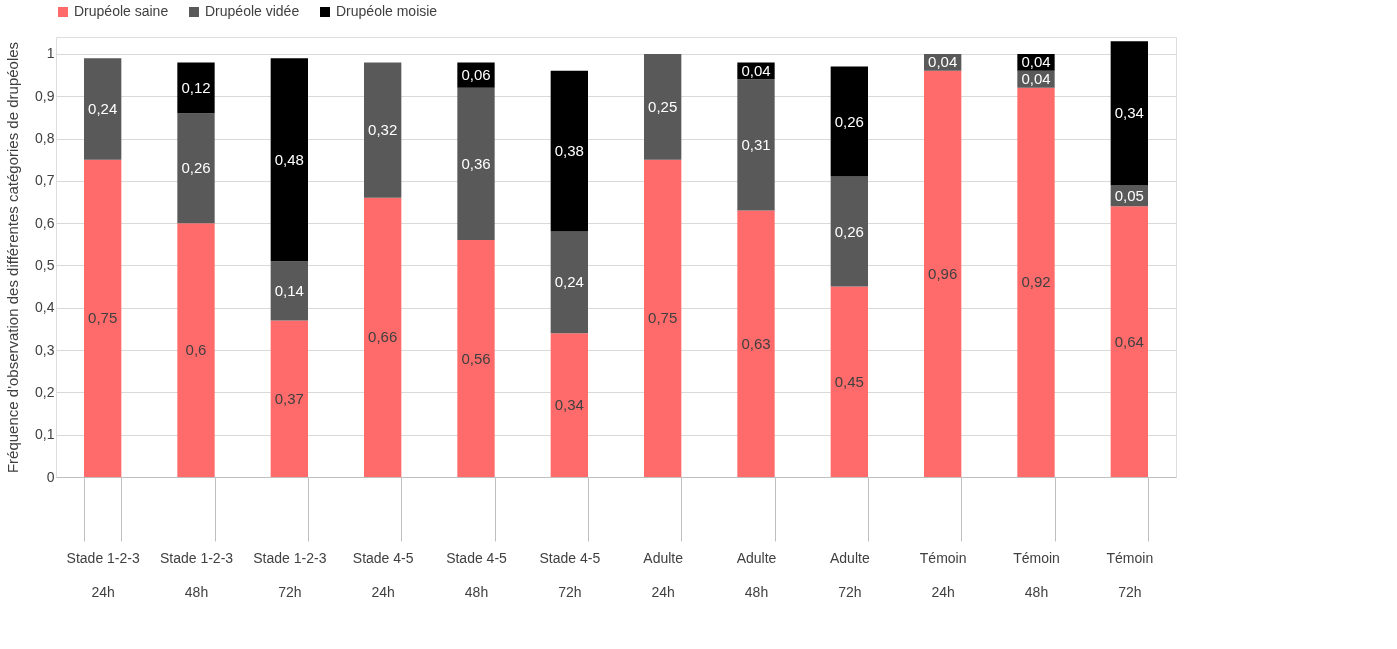  I want to click on category-label: Stade 4-5 24h, so click(383, 574).